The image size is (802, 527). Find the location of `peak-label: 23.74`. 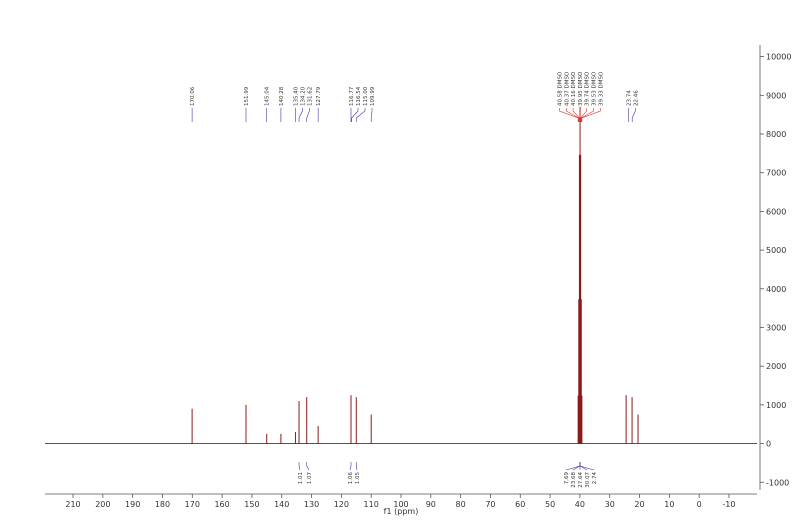

peak-label: 23.74 is located at coordinates (629, 98).